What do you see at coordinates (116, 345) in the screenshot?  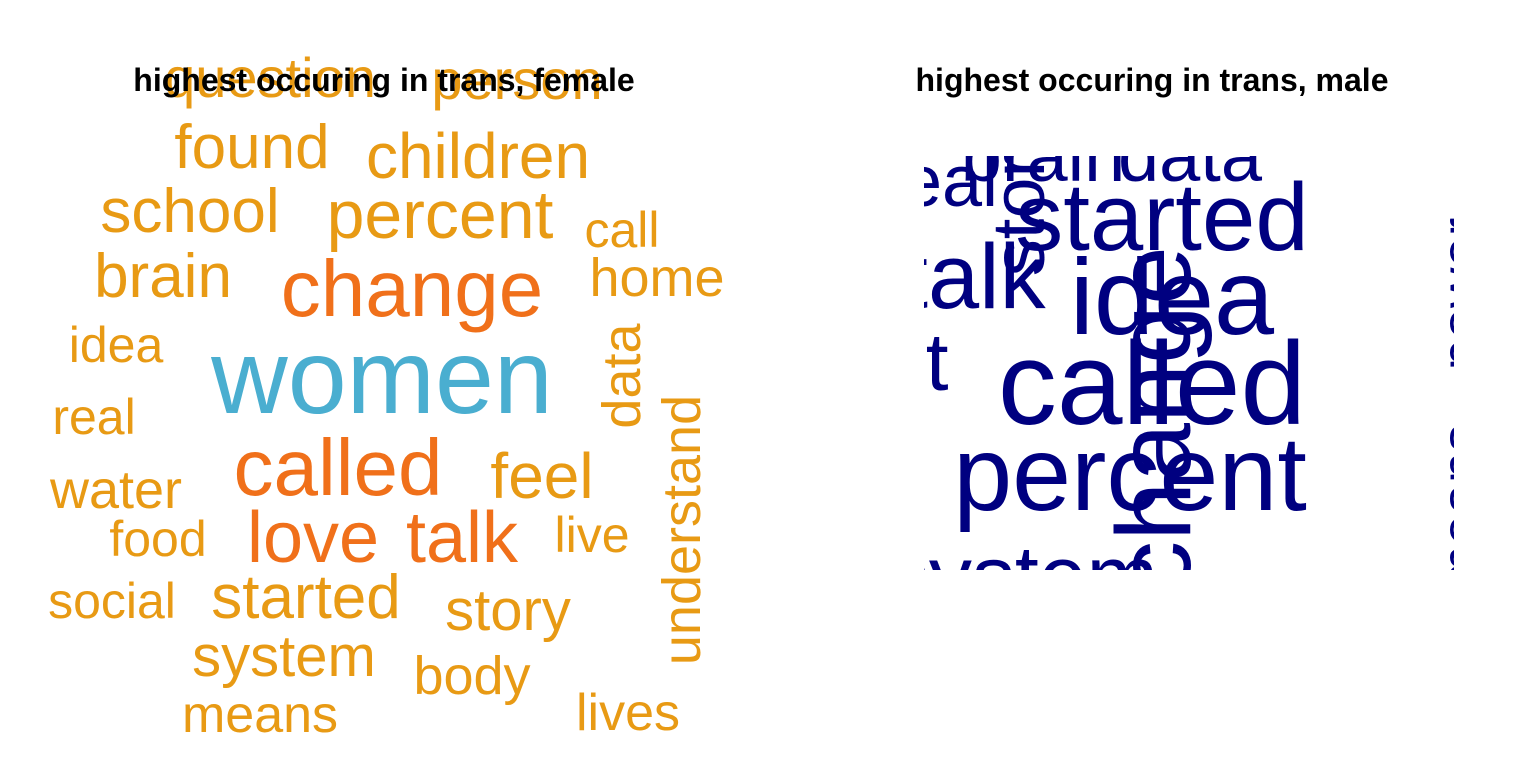 I see `female-word-idea: idea` at bounding box center [116, 345].